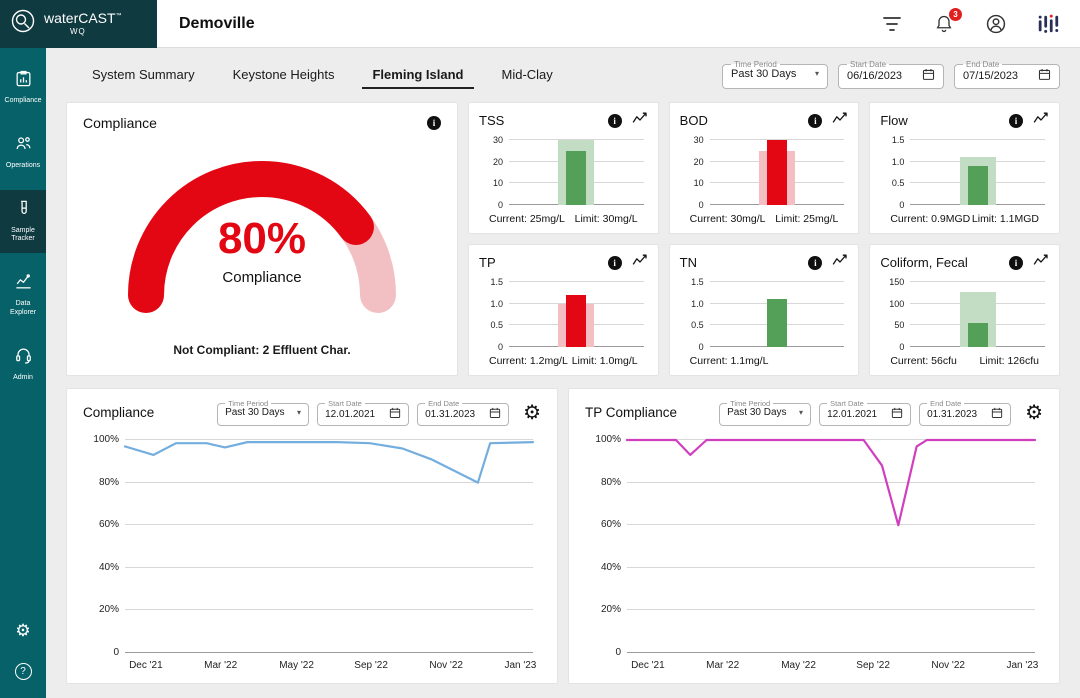 Image resolution: width=1080 pixels, height=698 pixels. Describe the element at coordinates (852, 414) in the screenshot. I see `start-date-value: 12.01.2021` at that location.